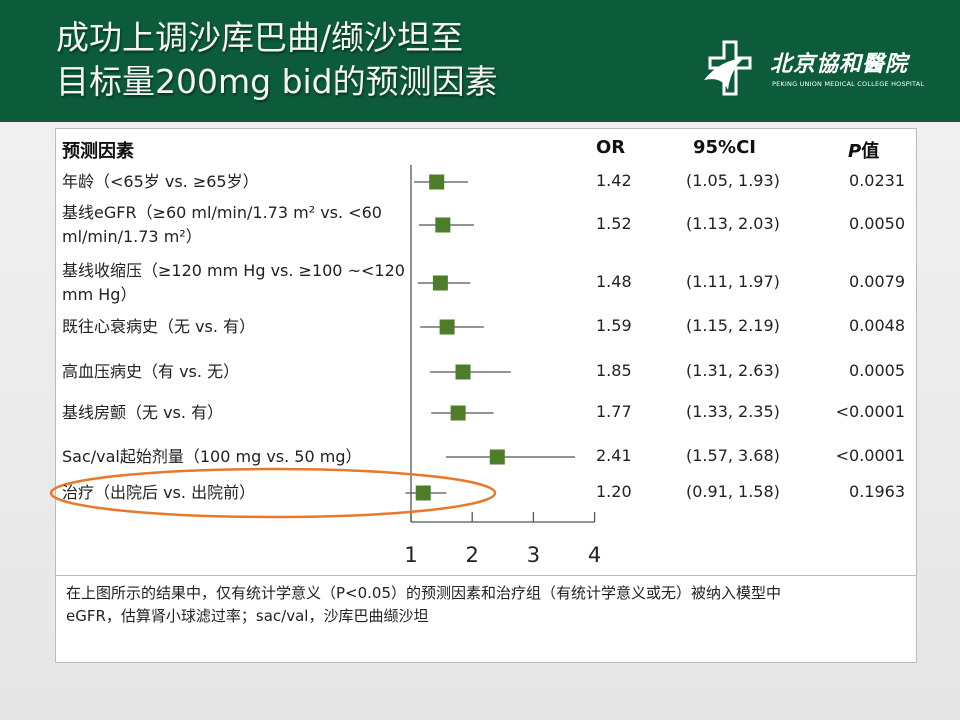 This screenshot has width=960, height=720. What do you see at coordinates (614, 180) in the screenshot?
I see `or-value: 1.42` at bounding box center [614, 180].